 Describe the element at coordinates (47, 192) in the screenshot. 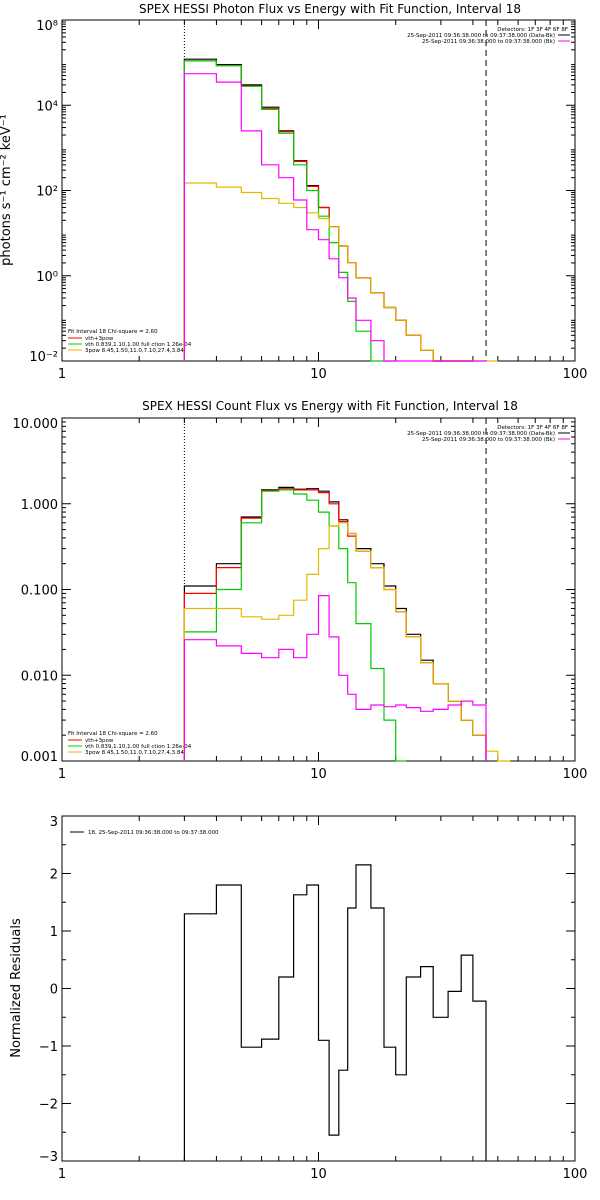

I see `y-tick-label: 10²` at that location.